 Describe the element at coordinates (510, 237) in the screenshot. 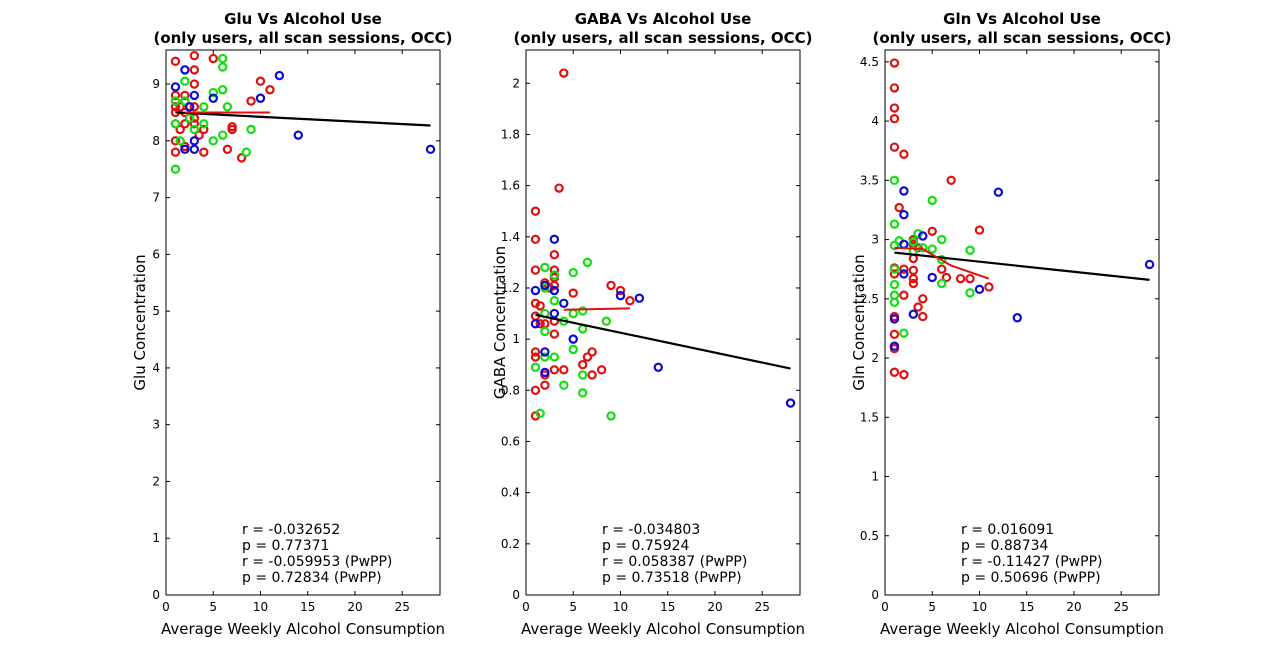

I see `y-tick-label: 1.4` at that location.